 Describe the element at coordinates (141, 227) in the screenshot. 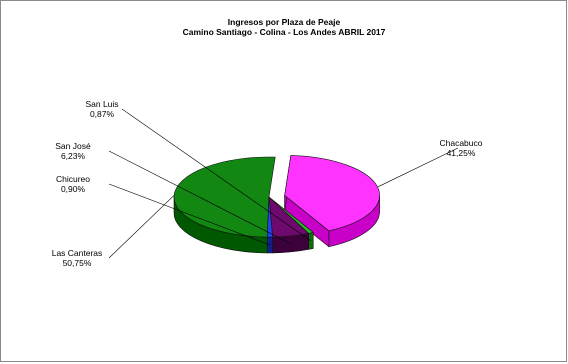

I see `leader-line-las-canteras` at that location.